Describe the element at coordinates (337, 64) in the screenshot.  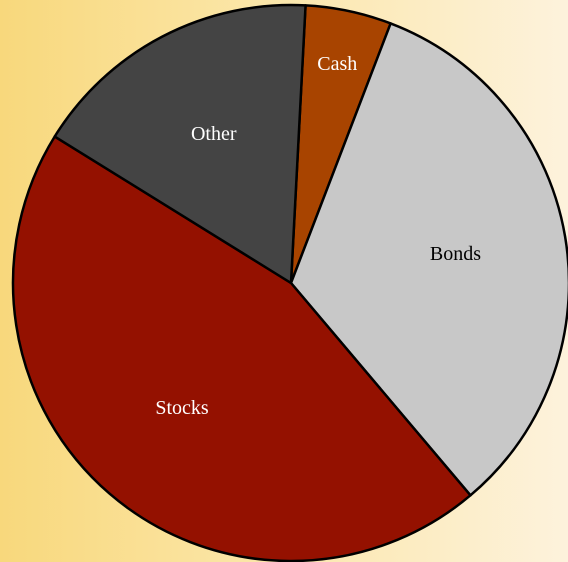
I see `slice-label: Cash` at that location.